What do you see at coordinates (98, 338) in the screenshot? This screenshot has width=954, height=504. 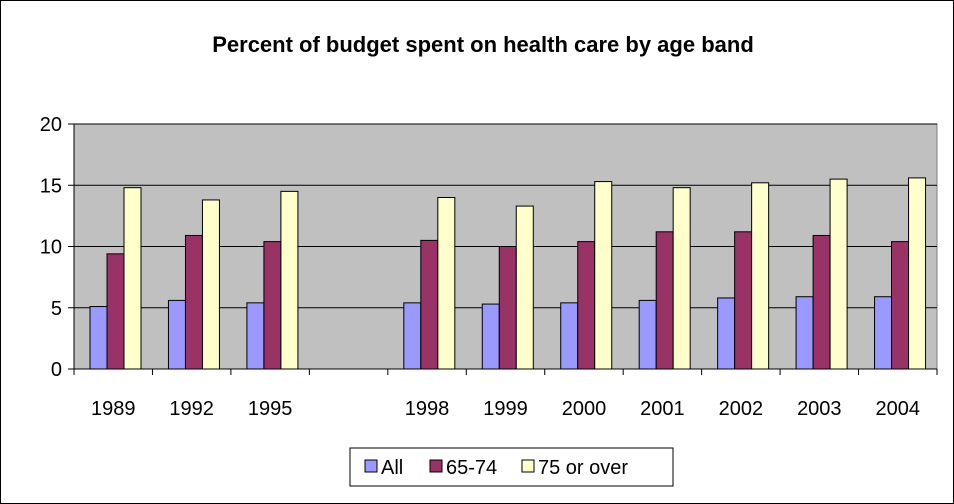 I see `bar-all-1989` at bounding box center [98, 338].